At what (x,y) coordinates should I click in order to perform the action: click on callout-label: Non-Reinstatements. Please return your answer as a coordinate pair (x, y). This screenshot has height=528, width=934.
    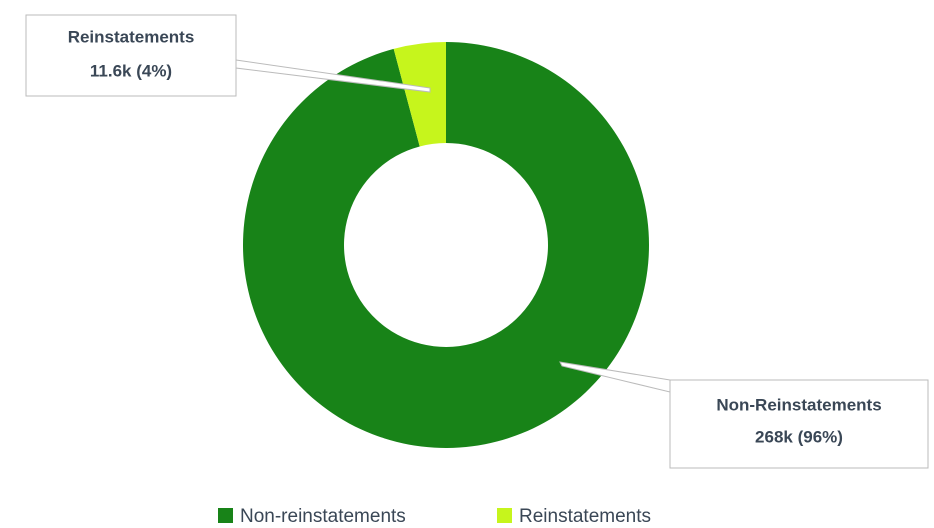
    Looking at the image, I should click on (798, 404).